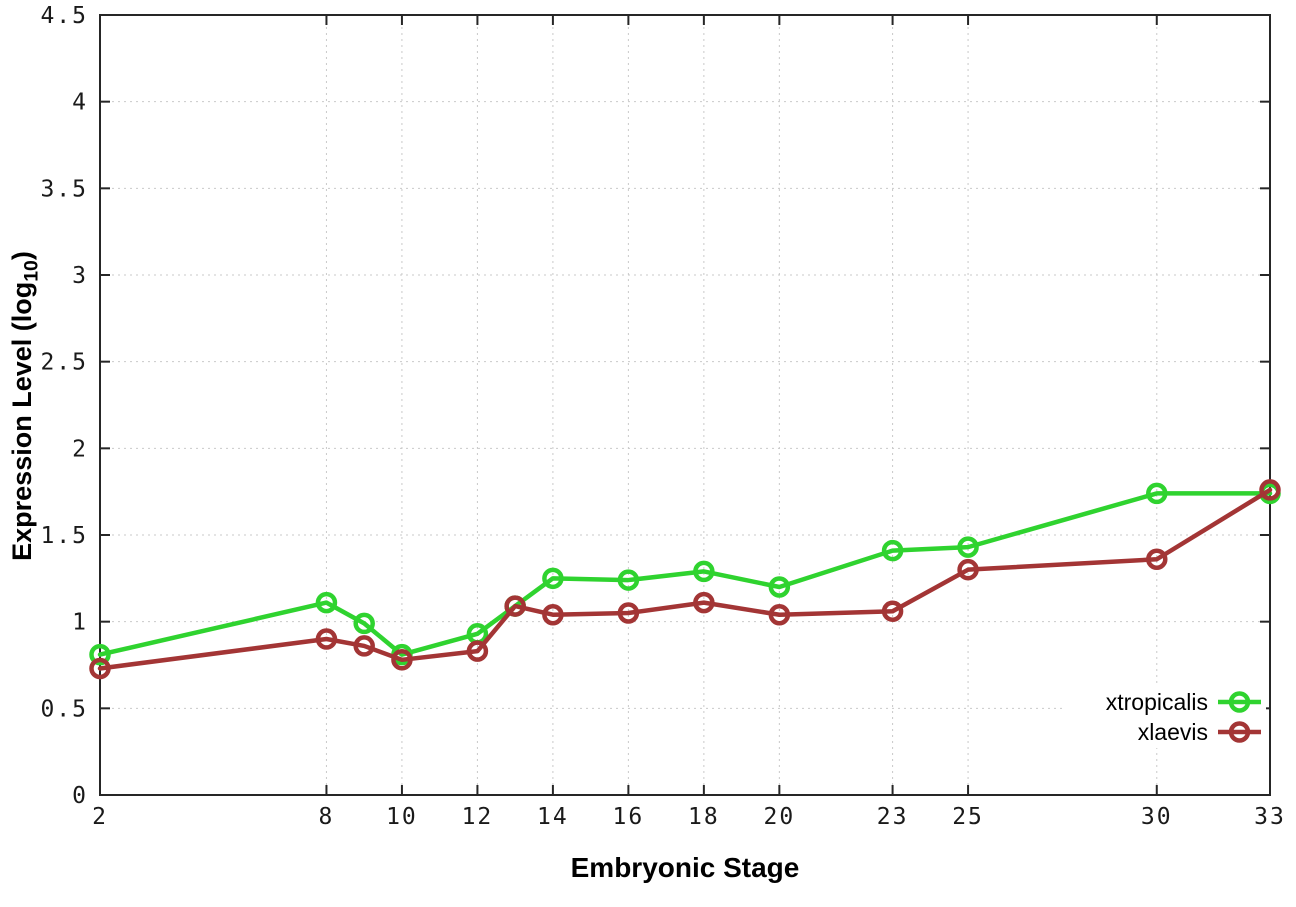 The image size is (1296, 907). What do you see at coordinates (1270, 817) in the screenshot?
I see `x-tick-label: 33` at bounding box center [1270, 817].